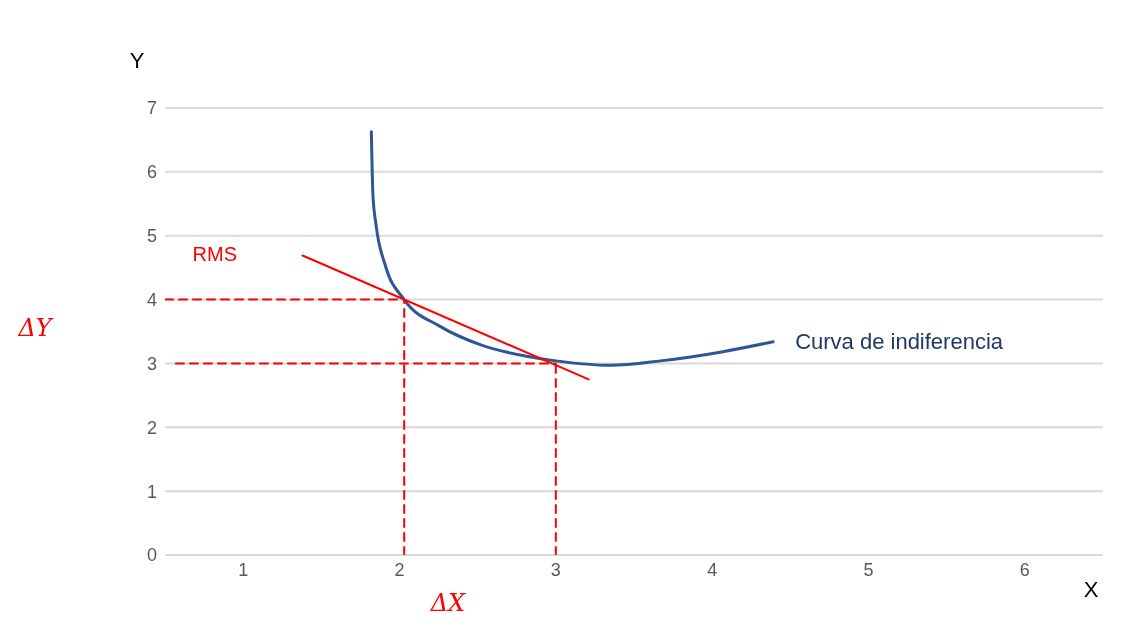  I want to click on x-tick-label: 1, so click(243, 569).